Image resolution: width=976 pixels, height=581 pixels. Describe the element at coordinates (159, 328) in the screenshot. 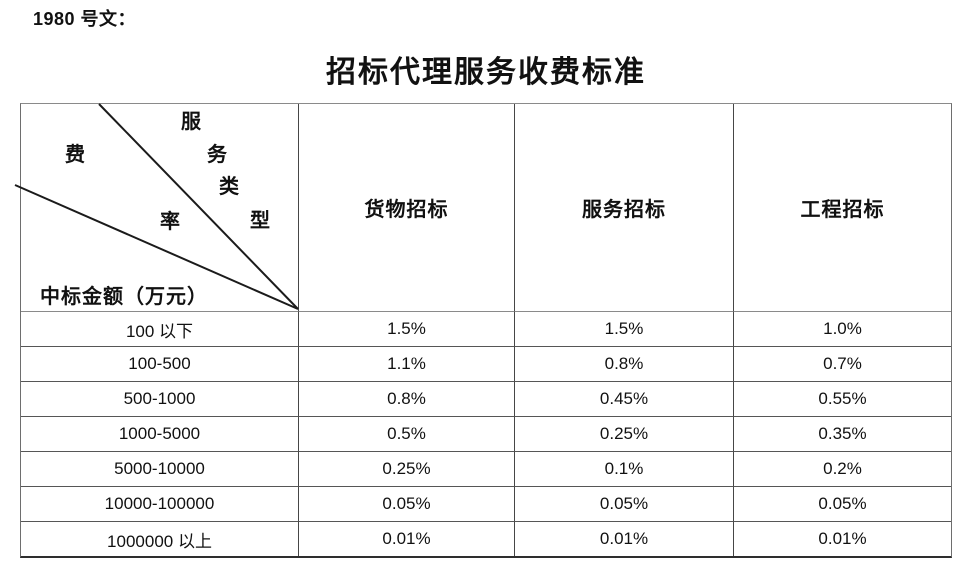

I see `row-amount-label: 100 以下` at that location.